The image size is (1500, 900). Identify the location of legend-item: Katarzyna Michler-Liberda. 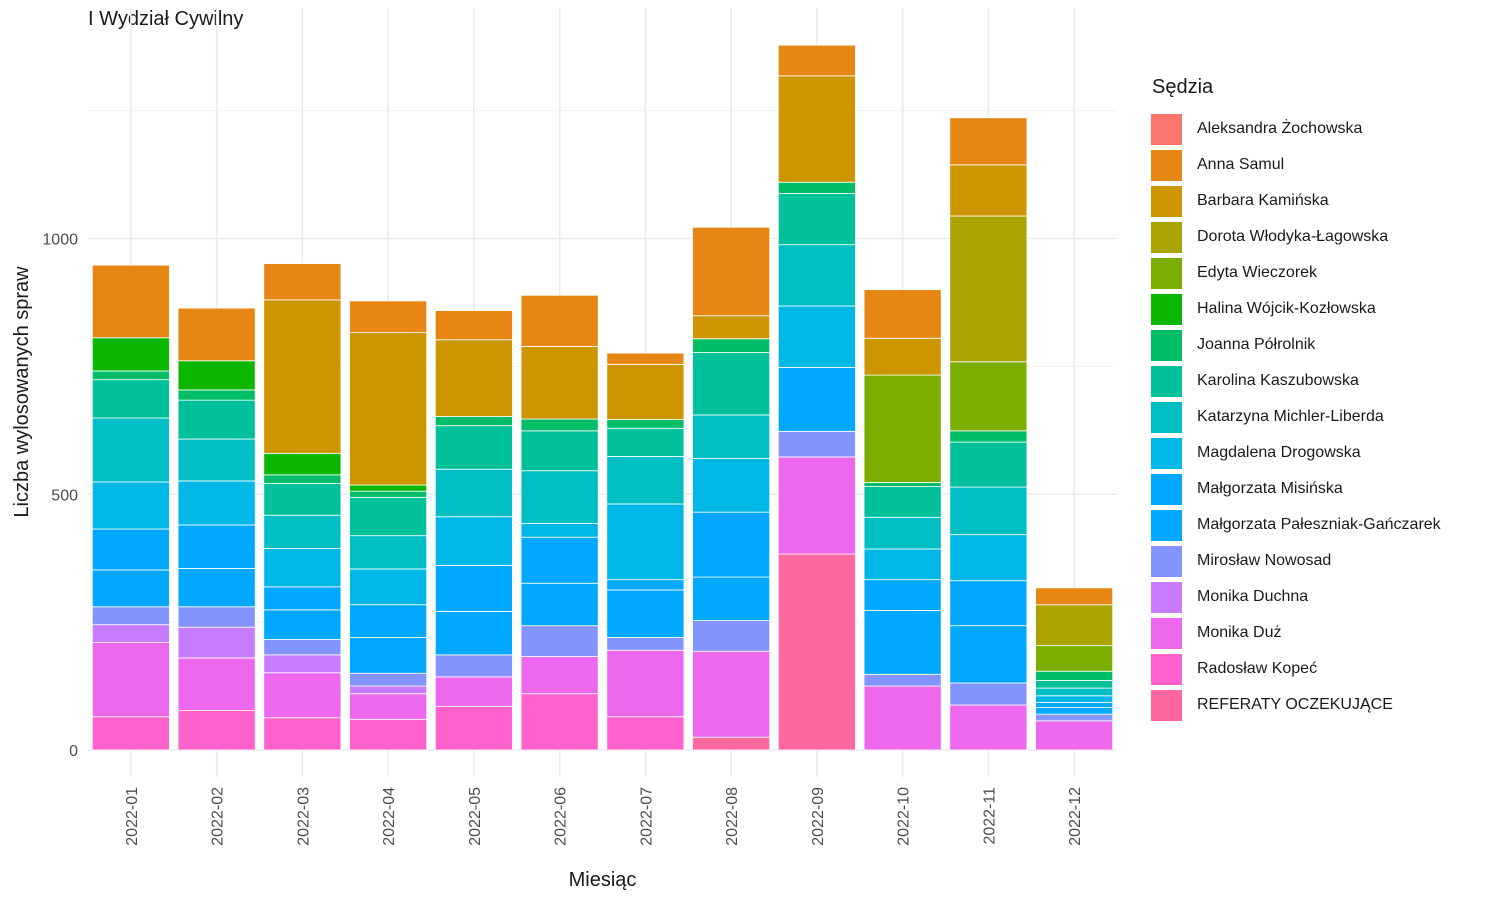
(1296, 417).